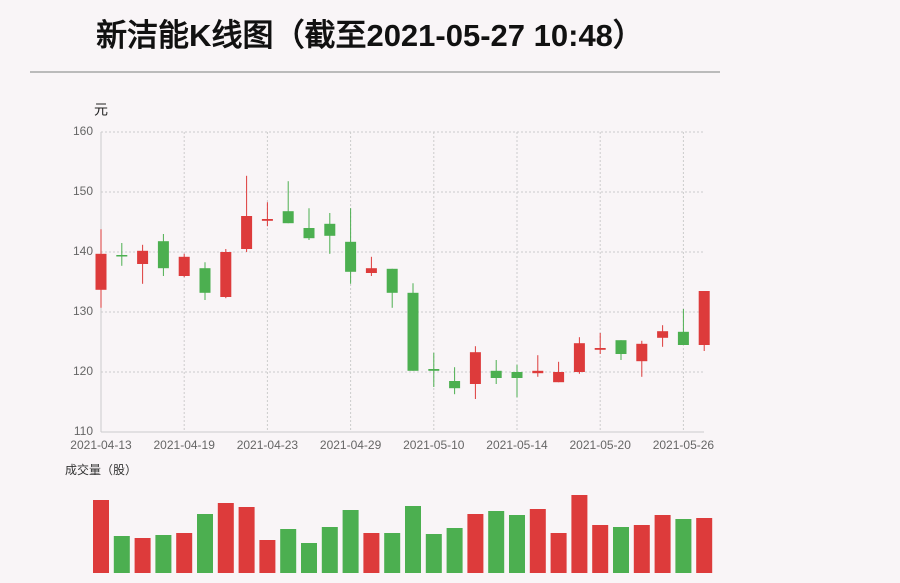 This screenshot has height=583, width=900. Describe the element at coordinates (601, 445) in the screenshot. I see `x-tick-label: 2021-05-20` at that location.